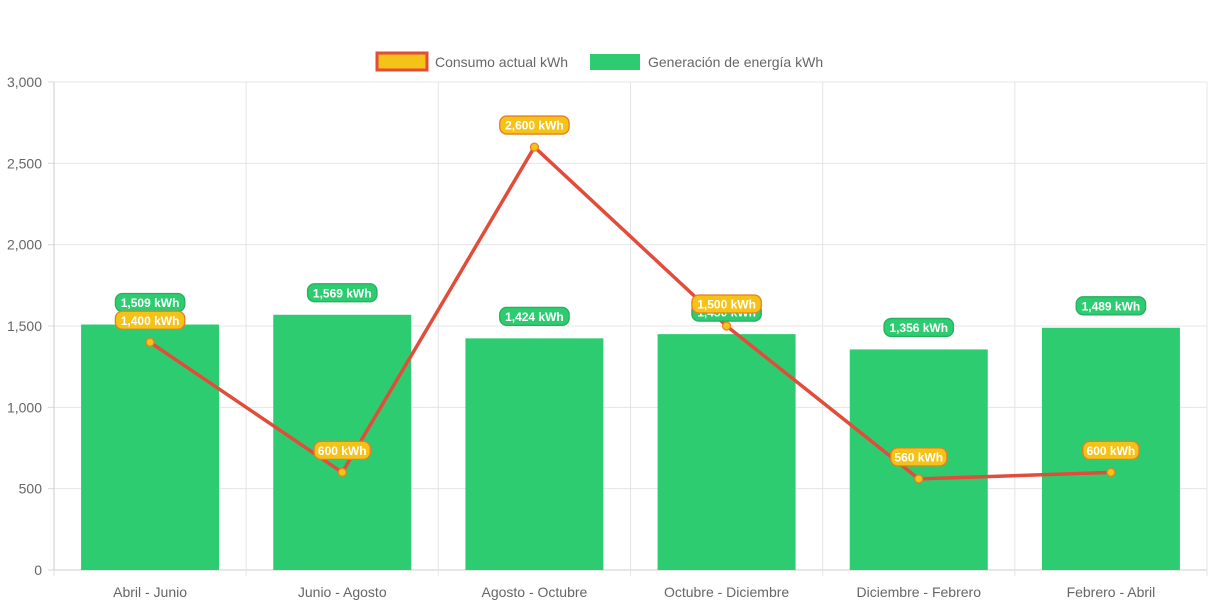 The width and height of the screenshot is (1213, 606). Describe the element at coordinates (615, 62) in the screenshot. I see `legend-swatch-bar` at that location.